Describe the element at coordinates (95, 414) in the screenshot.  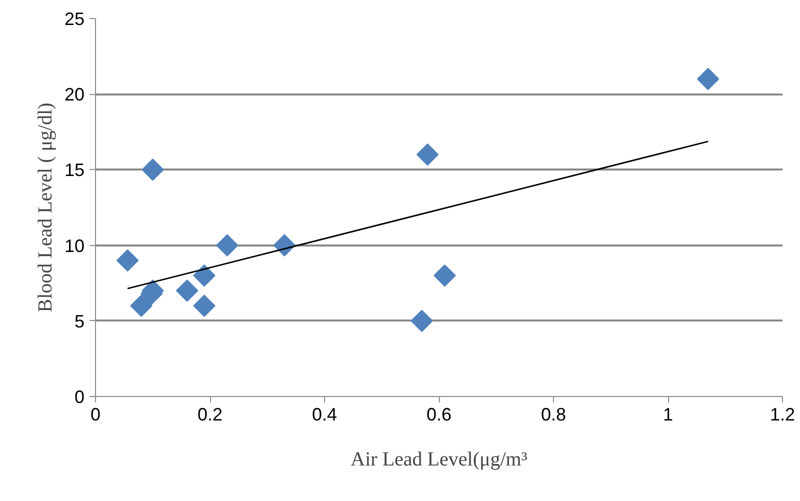
I see `x-tick-label: 0` at that location.